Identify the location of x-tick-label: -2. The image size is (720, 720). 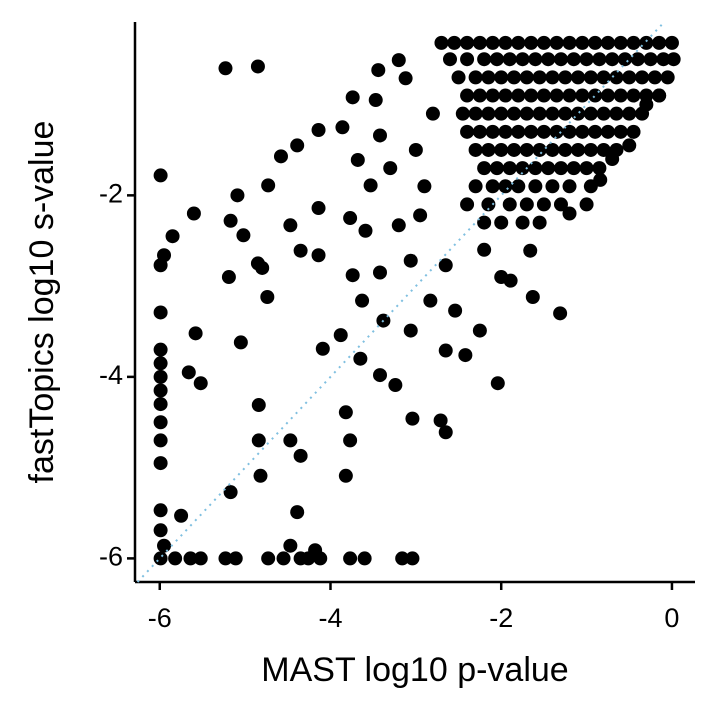
(501, 618).